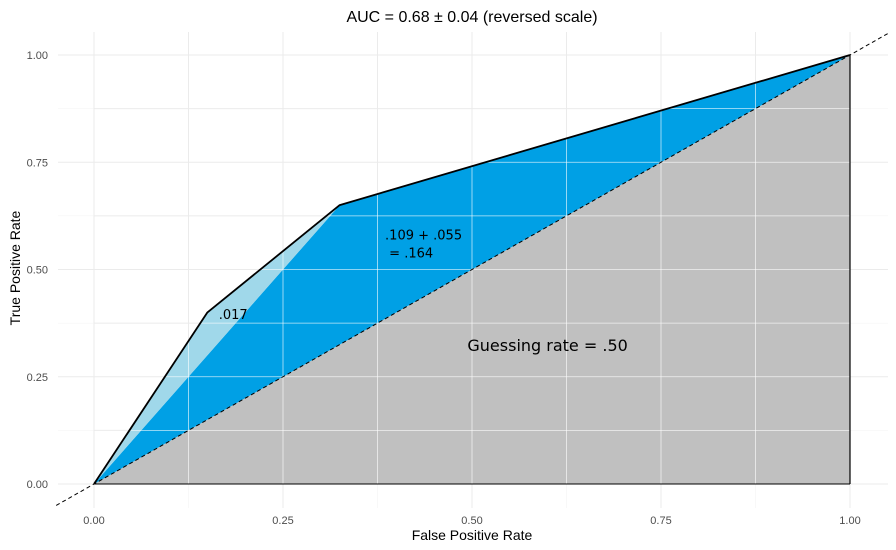 Image resolution: width=896 pixels, height=550 pixels. I want to click on x-tick-label-0: 0.00, so click(93, 521).